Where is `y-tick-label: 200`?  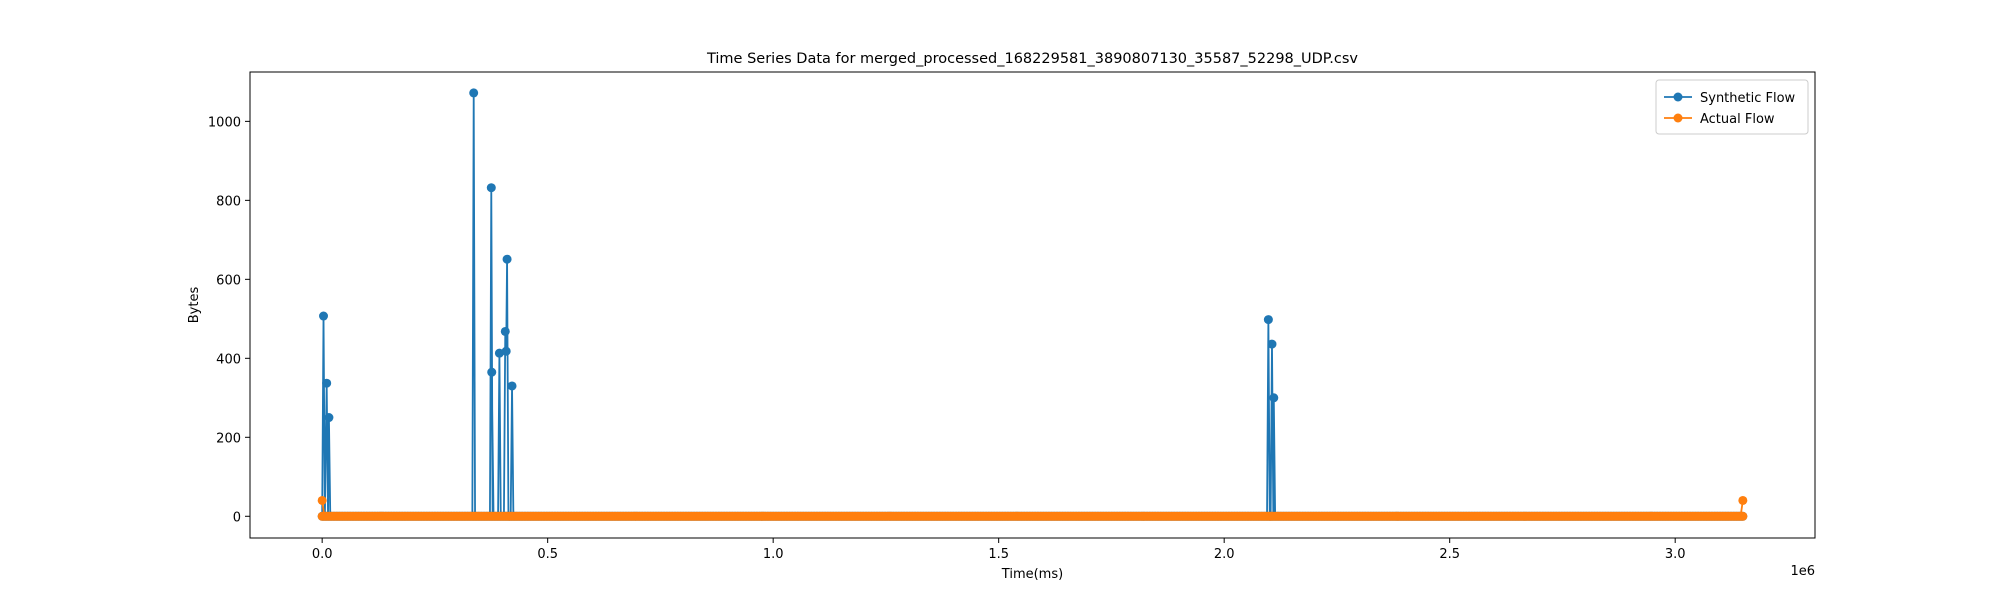
y-tick-label: 200 is located at coordinates (228, 438).